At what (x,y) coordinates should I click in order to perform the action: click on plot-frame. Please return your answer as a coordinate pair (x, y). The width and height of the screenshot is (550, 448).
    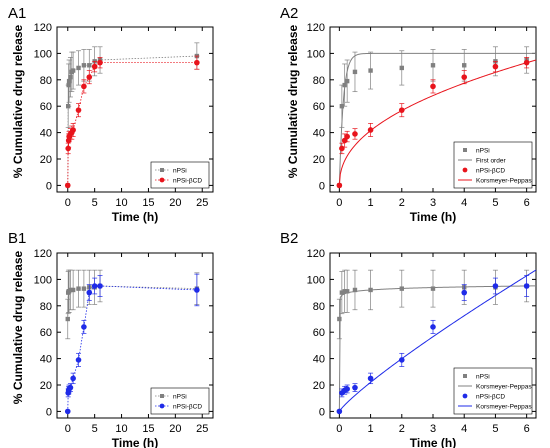
    Looking at the image, I should click on (135, 335).